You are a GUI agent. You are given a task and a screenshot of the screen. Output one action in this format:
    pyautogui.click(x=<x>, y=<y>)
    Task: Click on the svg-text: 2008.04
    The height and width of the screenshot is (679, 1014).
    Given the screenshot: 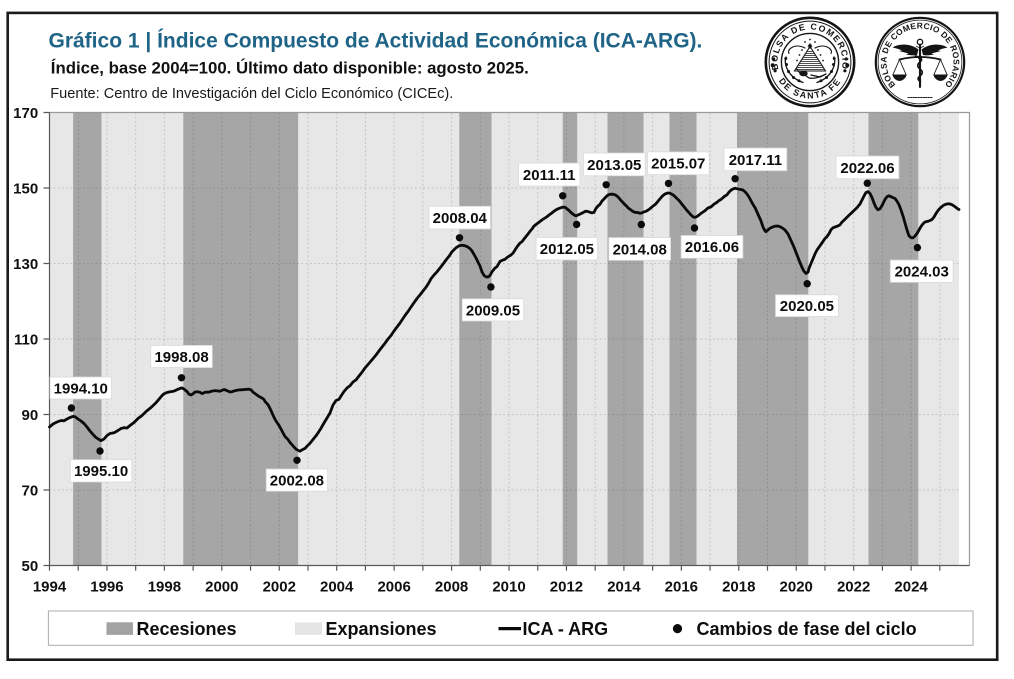 What is the action you would take?
    pyautogui.click(x=460, y=218)
    